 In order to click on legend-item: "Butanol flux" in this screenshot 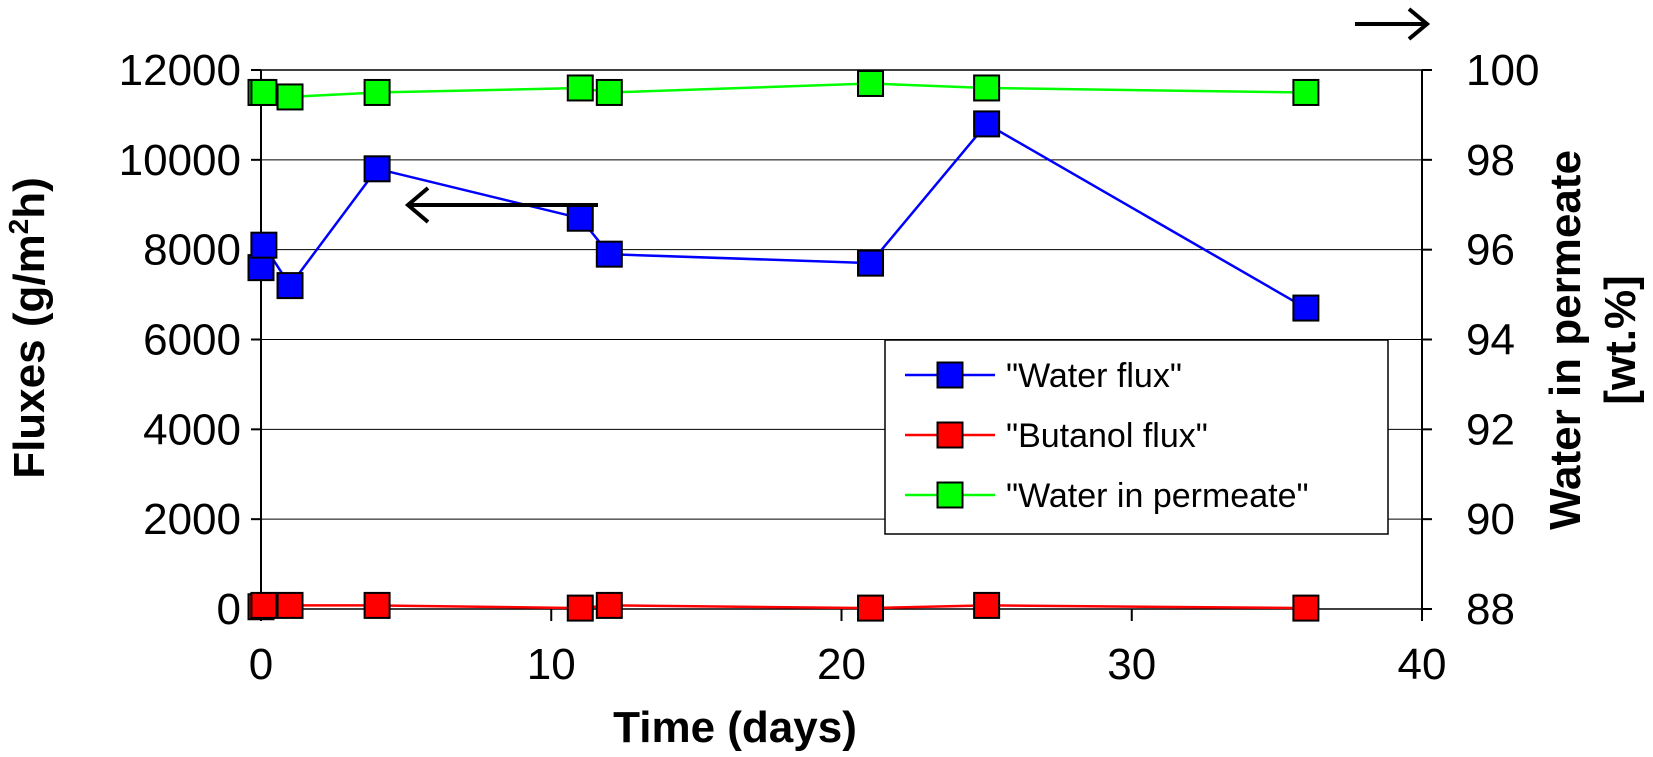, I will do `click(1056, 436)`.